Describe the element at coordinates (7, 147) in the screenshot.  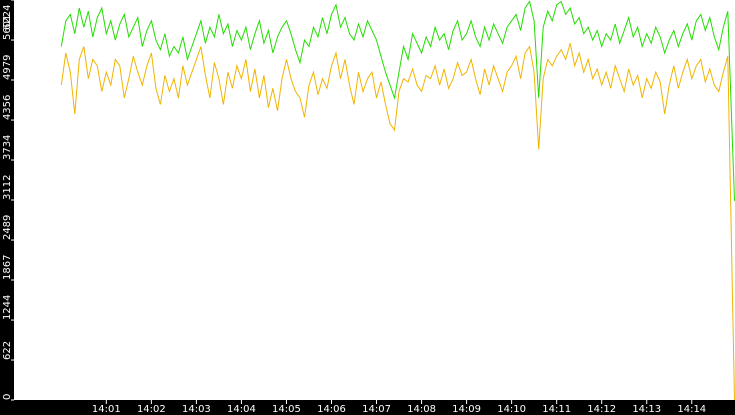
I see `y-tick-label: 3734` at that location.